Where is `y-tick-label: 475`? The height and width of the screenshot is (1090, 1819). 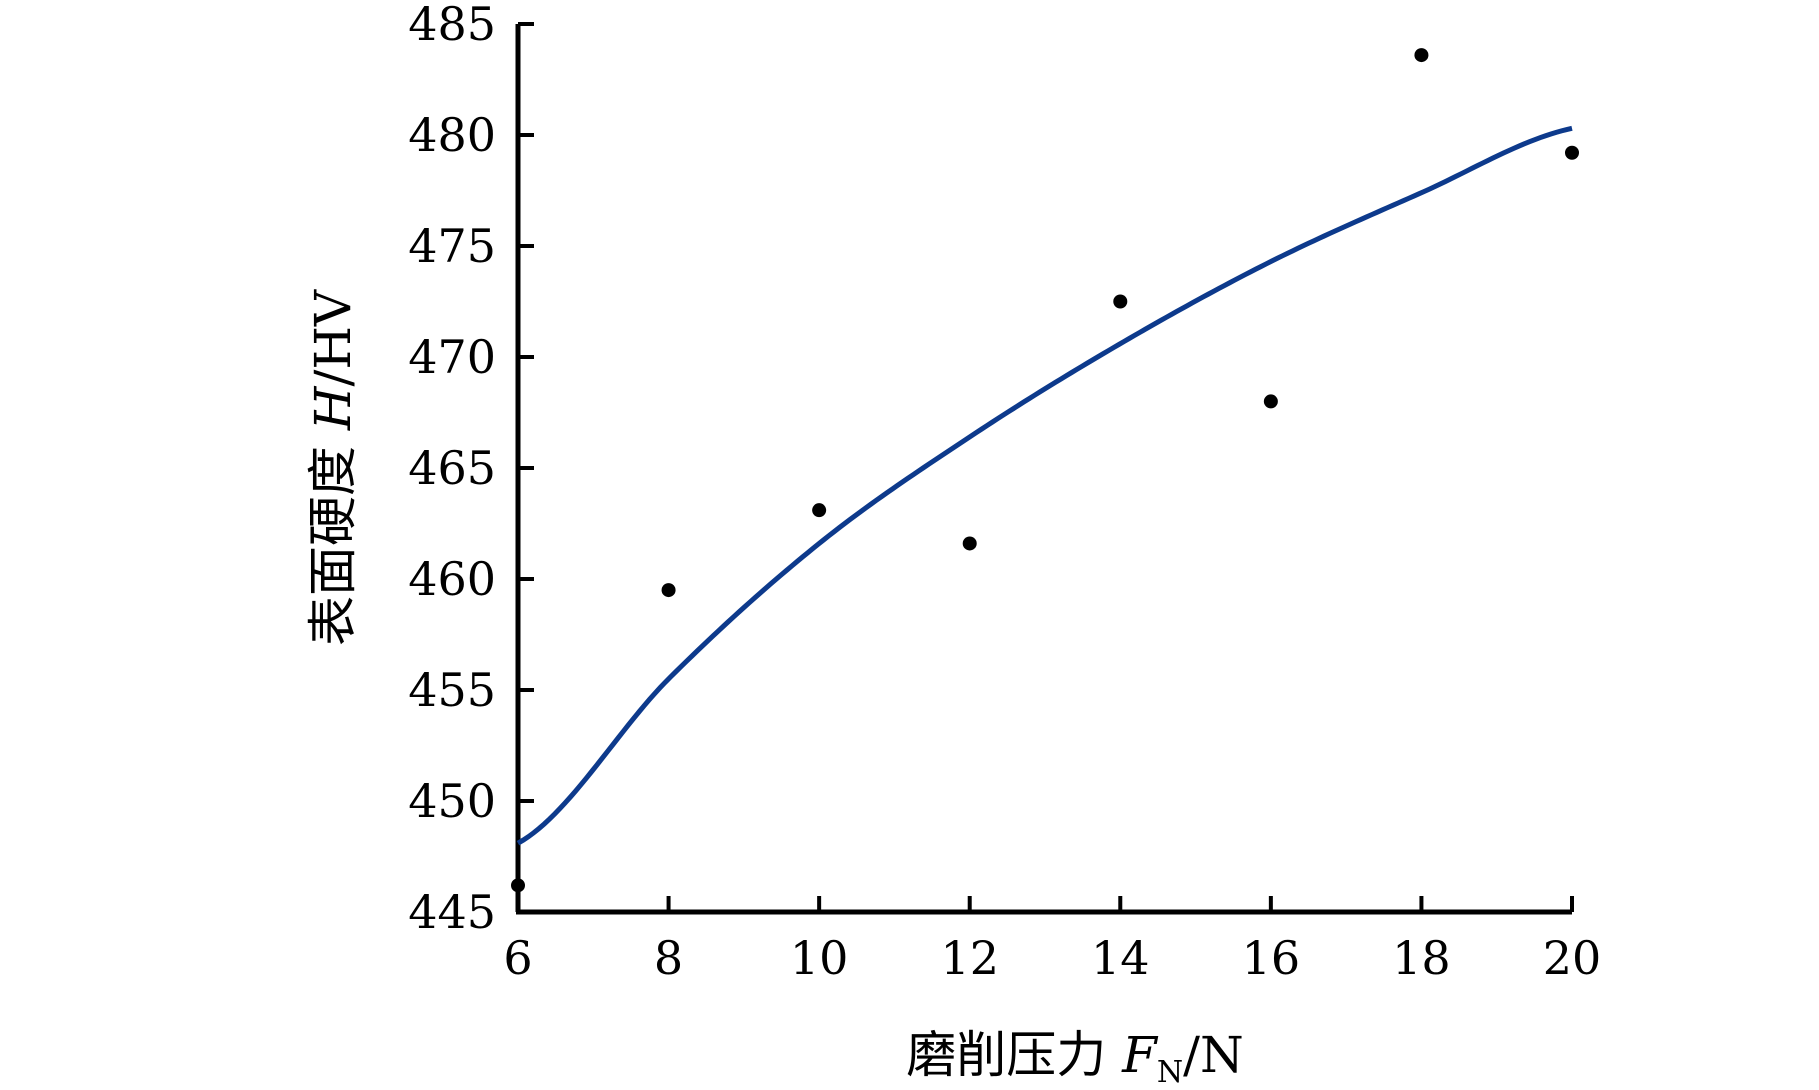 y-tick-label: 475 is located at coordinates (452, 246).